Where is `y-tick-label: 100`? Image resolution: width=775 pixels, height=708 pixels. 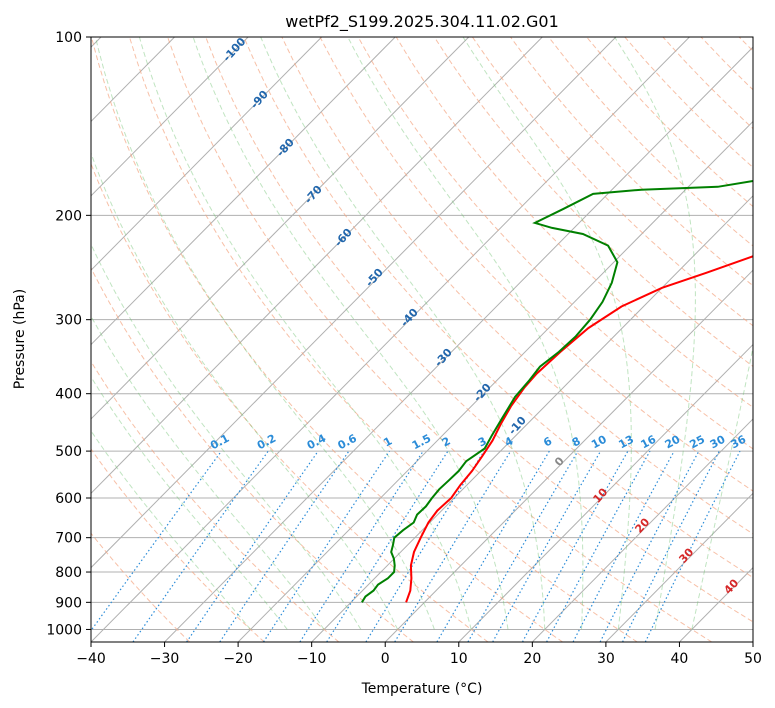
y-tick-label: 100 is located at coordinates (68, 38).